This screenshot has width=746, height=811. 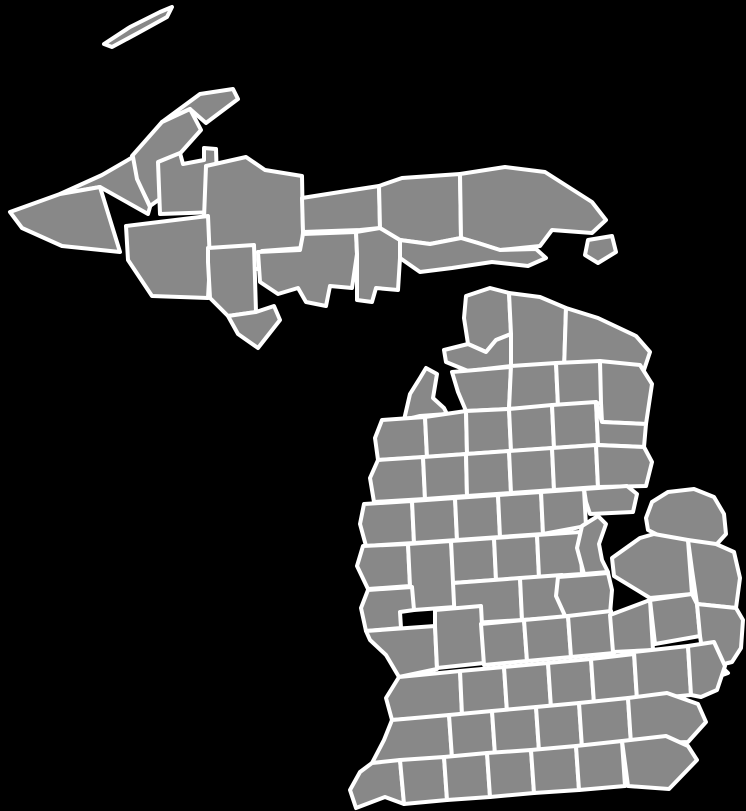 What do you see at coordinates (65, 219) in the screenshot?
I see `county-gogebic` at bounding box center [65, 219].